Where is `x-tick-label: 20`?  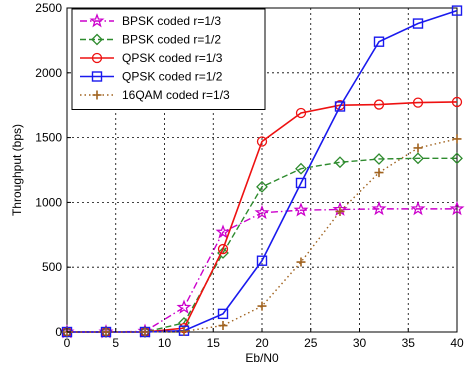
x-tick-label: 20 is located at coordinates (262, 343).